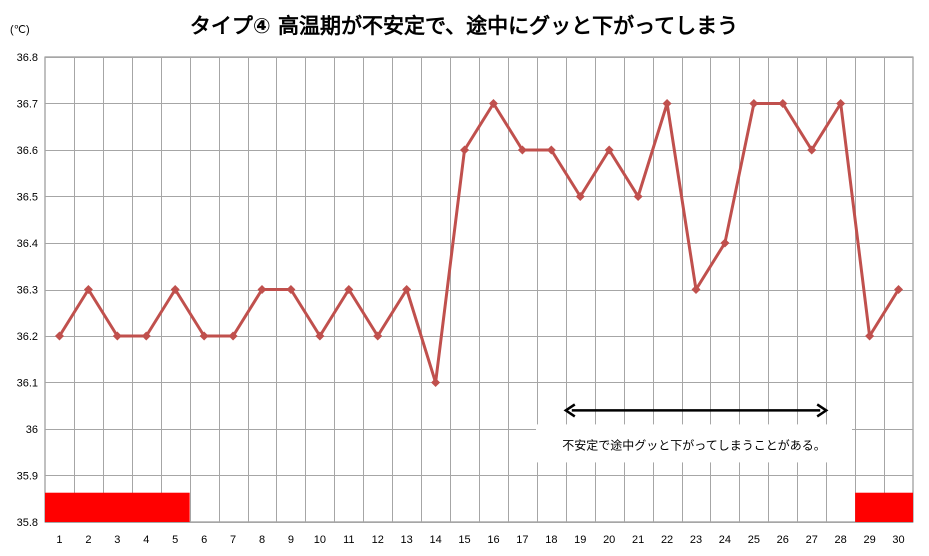 The height and width of the screenshot is (556, 929). What do you see at coordinates (117, 540) in the screenshot?
I see `x-tick-label: 3` at bounding box center [117, 540].